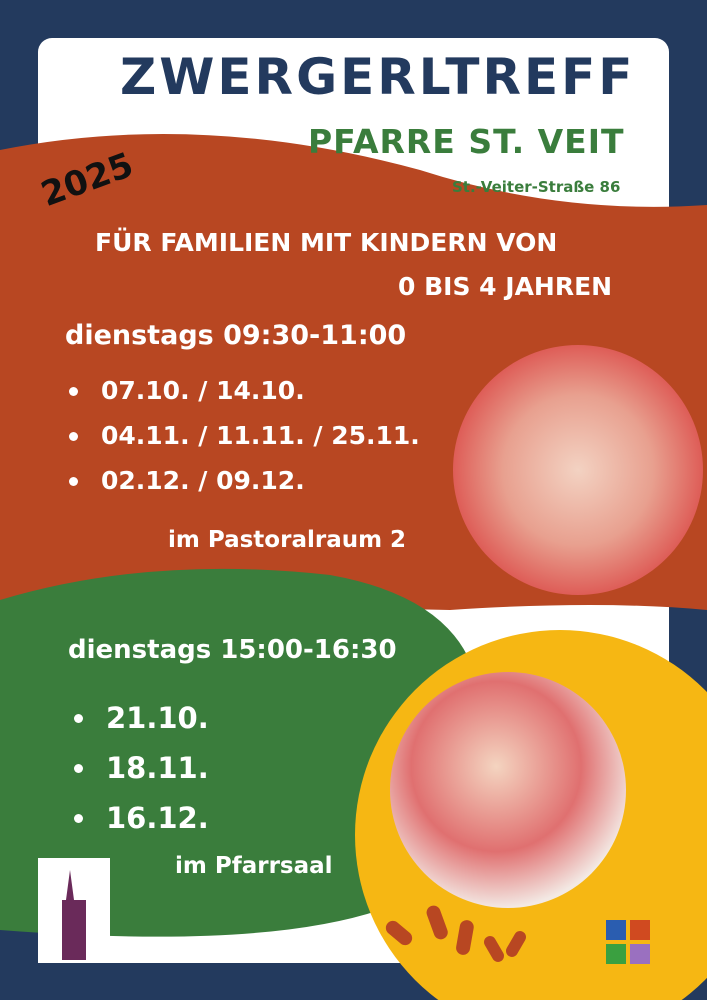 This screenshot has width=707, height=1000. What do you see at coordinates (232, 650) in the screenshot?
I see `afternoon-time: dienstags 15:00-16:30` at bounding box center [232, 650].